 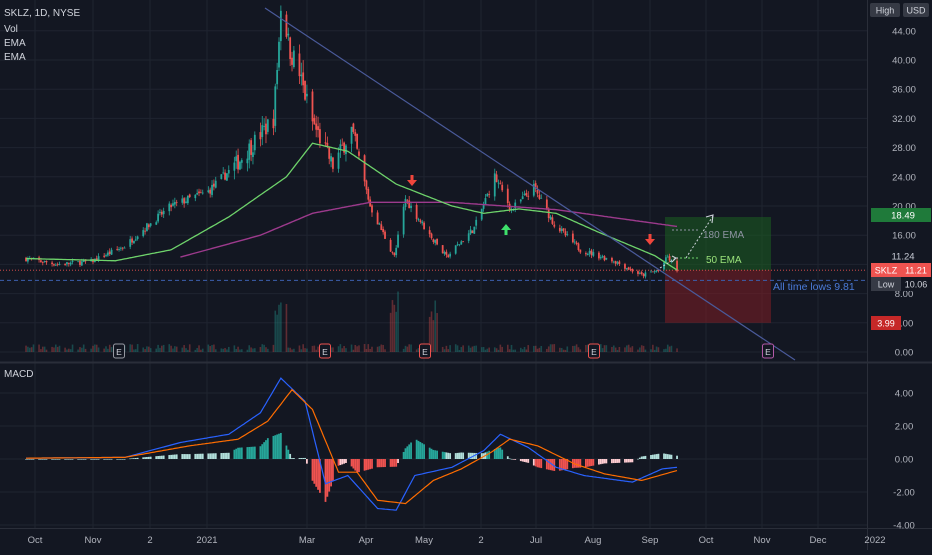 I want to click on stop-zone, so click(x=718, y=296).